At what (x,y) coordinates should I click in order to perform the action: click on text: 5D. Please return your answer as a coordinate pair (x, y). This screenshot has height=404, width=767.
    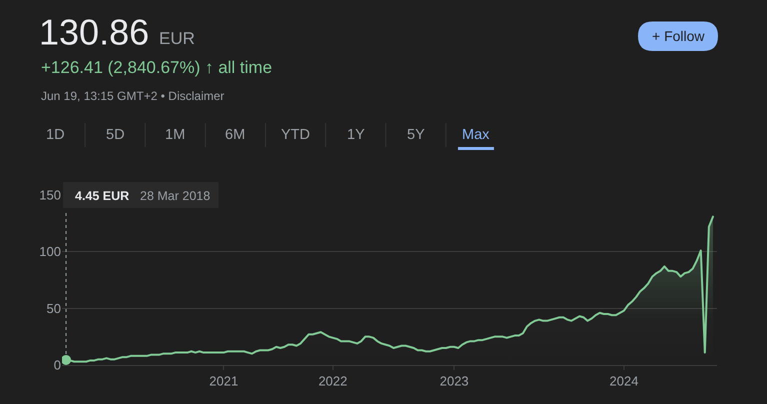
    Looking at the image, I should click on (115, 135).